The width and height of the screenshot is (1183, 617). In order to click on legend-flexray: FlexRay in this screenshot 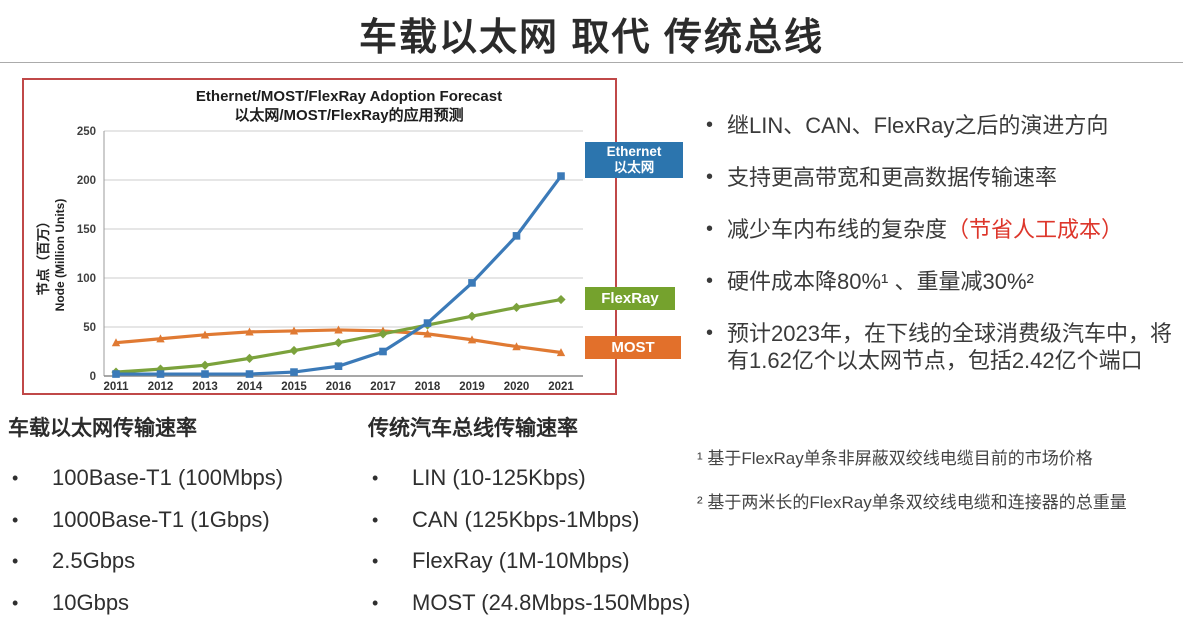, I will do `click(630, 298)`.